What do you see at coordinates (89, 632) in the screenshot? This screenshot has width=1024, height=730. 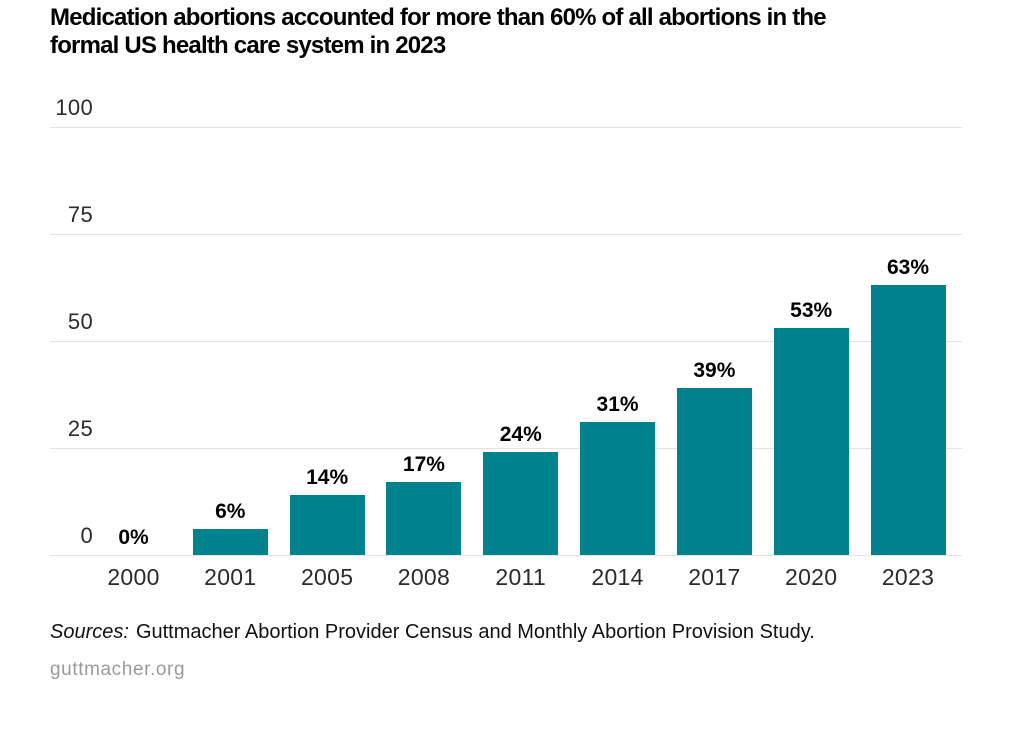 I see `sources-label: Sources:` at bounding box center [89, 632].